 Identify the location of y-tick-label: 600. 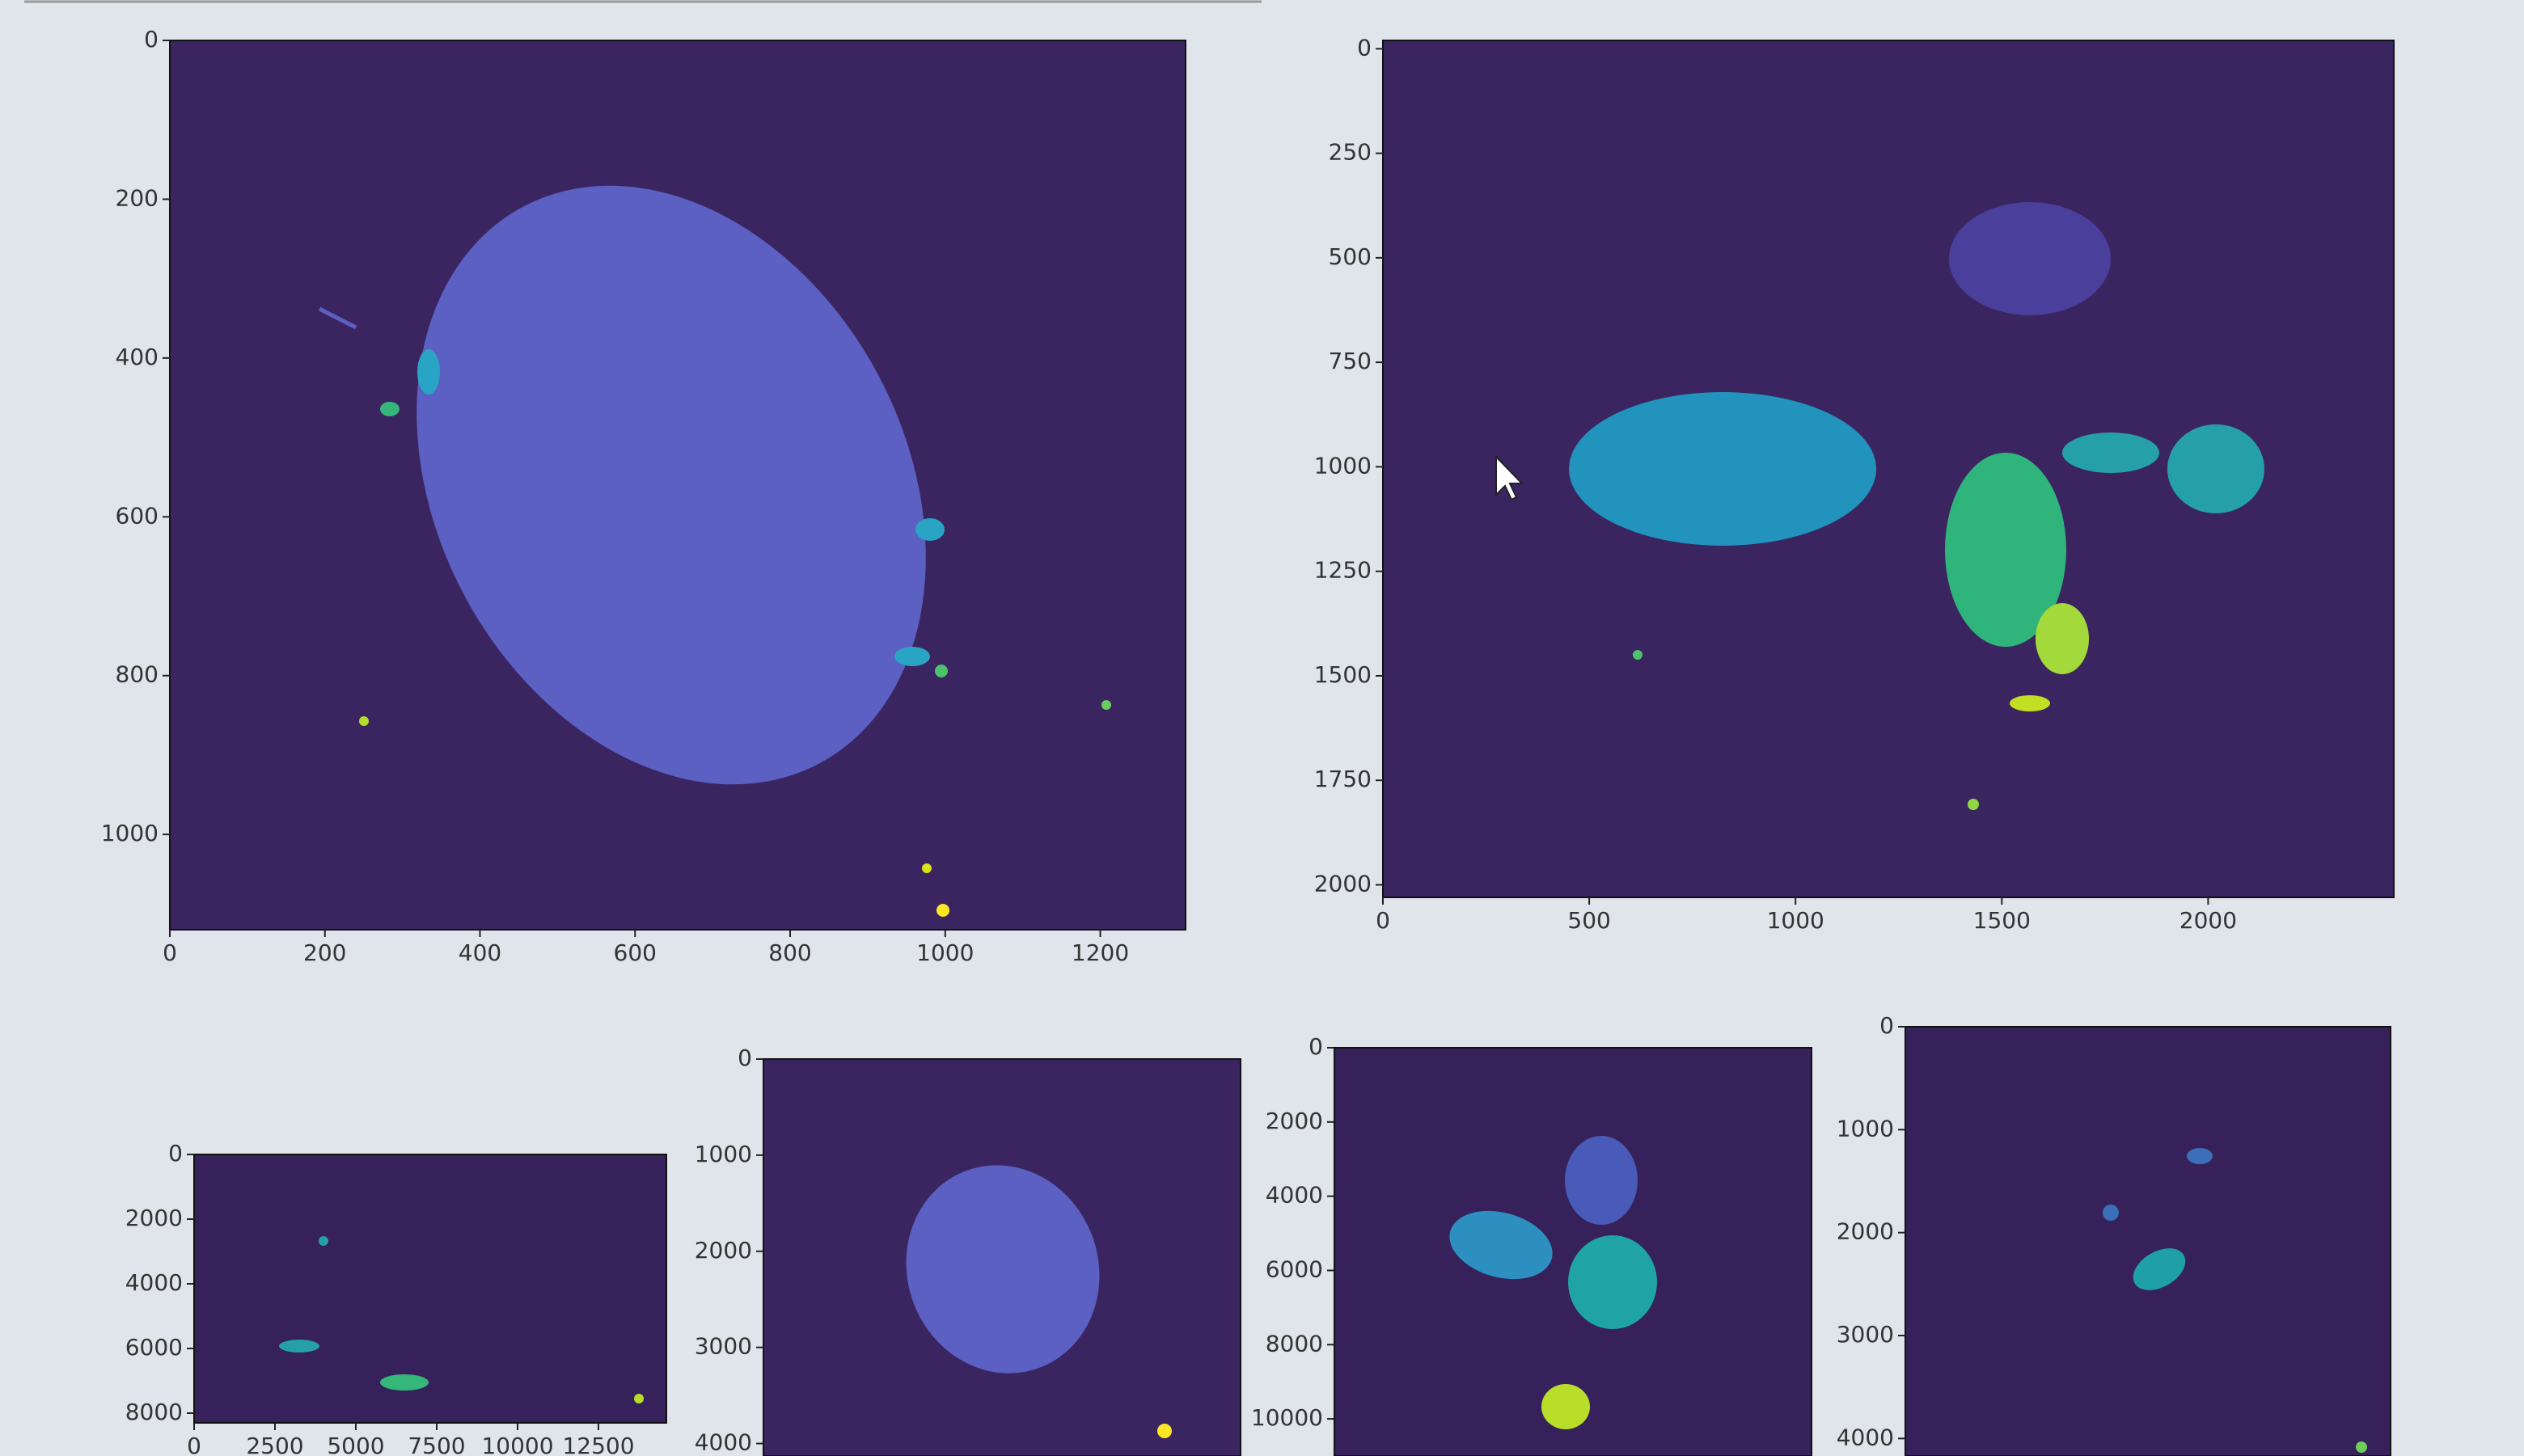
(137, 515).